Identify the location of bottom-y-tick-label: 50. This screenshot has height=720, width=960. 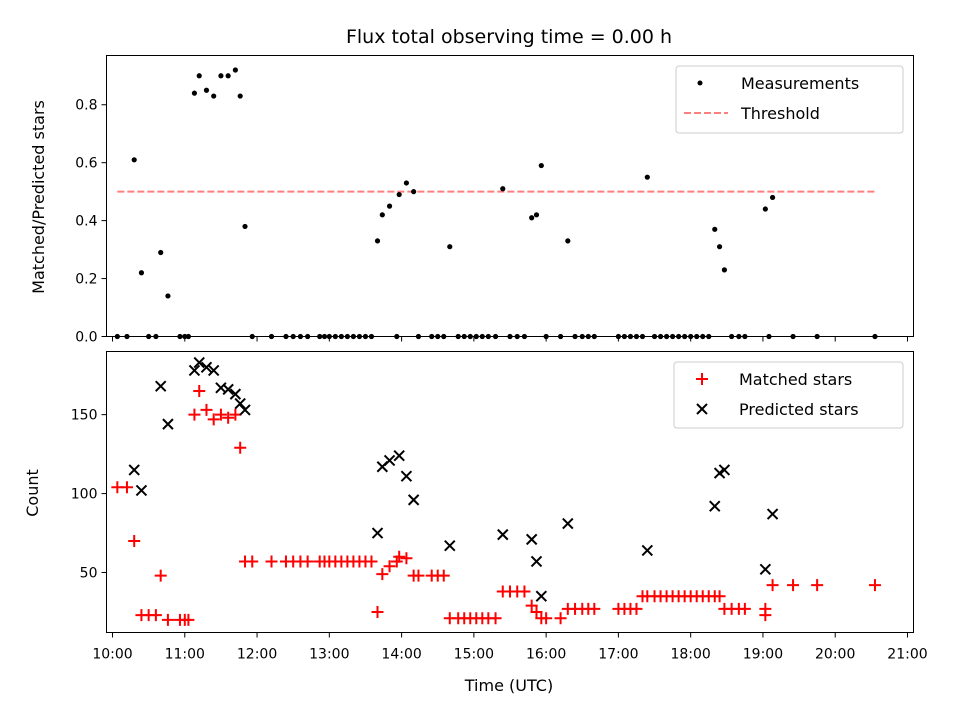
(89, 574).